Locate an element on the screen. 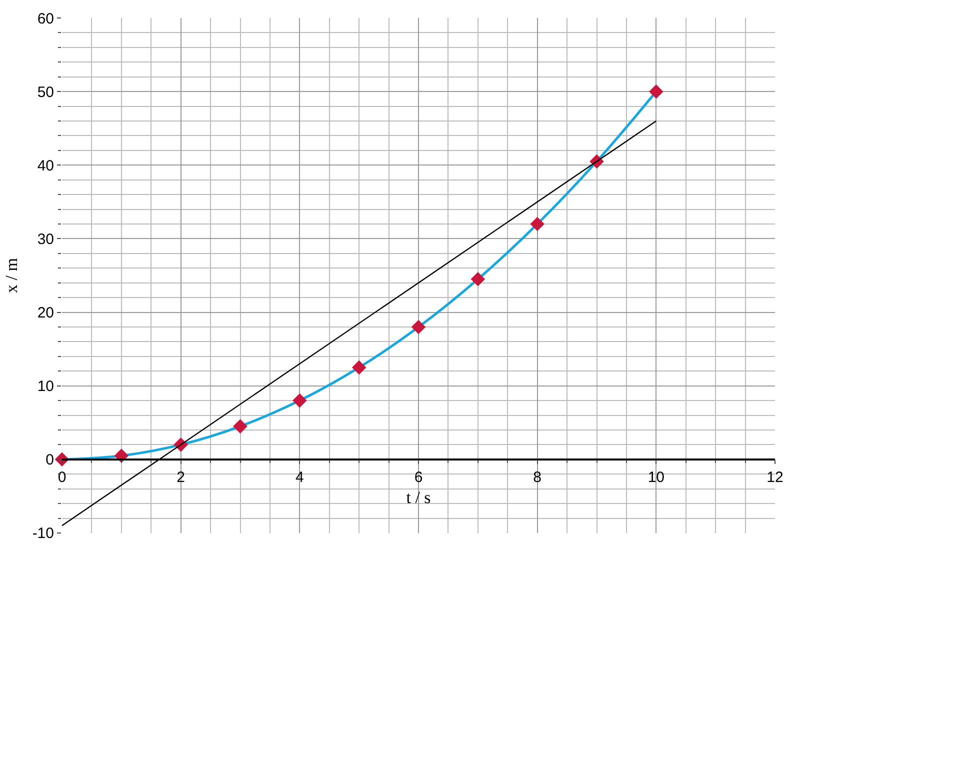 The width and height of the screenshot is (960, 766). x-tick-label: 12 is located at coordinates (775, 477).